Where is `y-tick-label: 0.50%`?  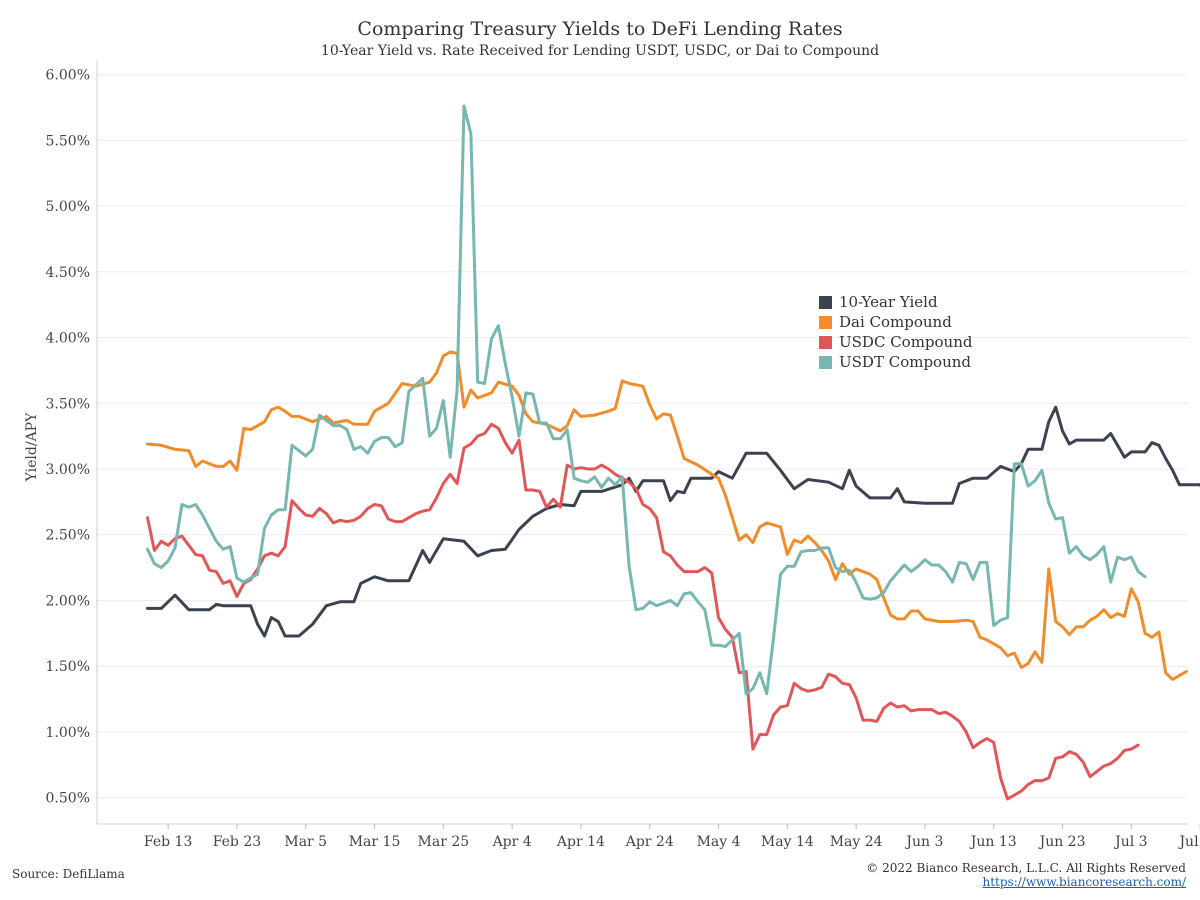
y-tick-label: 0.50% is located at coordinates (68, 799).